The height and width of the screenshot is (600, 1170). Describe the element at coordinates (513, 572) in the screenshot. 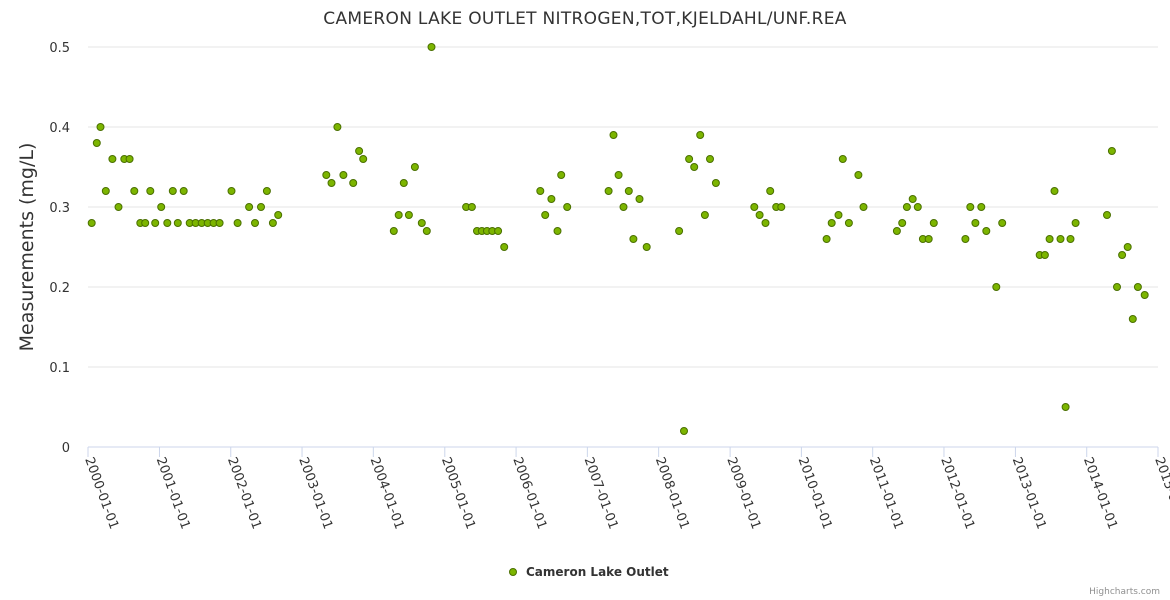

I see `legend-marker-icon` at that location.